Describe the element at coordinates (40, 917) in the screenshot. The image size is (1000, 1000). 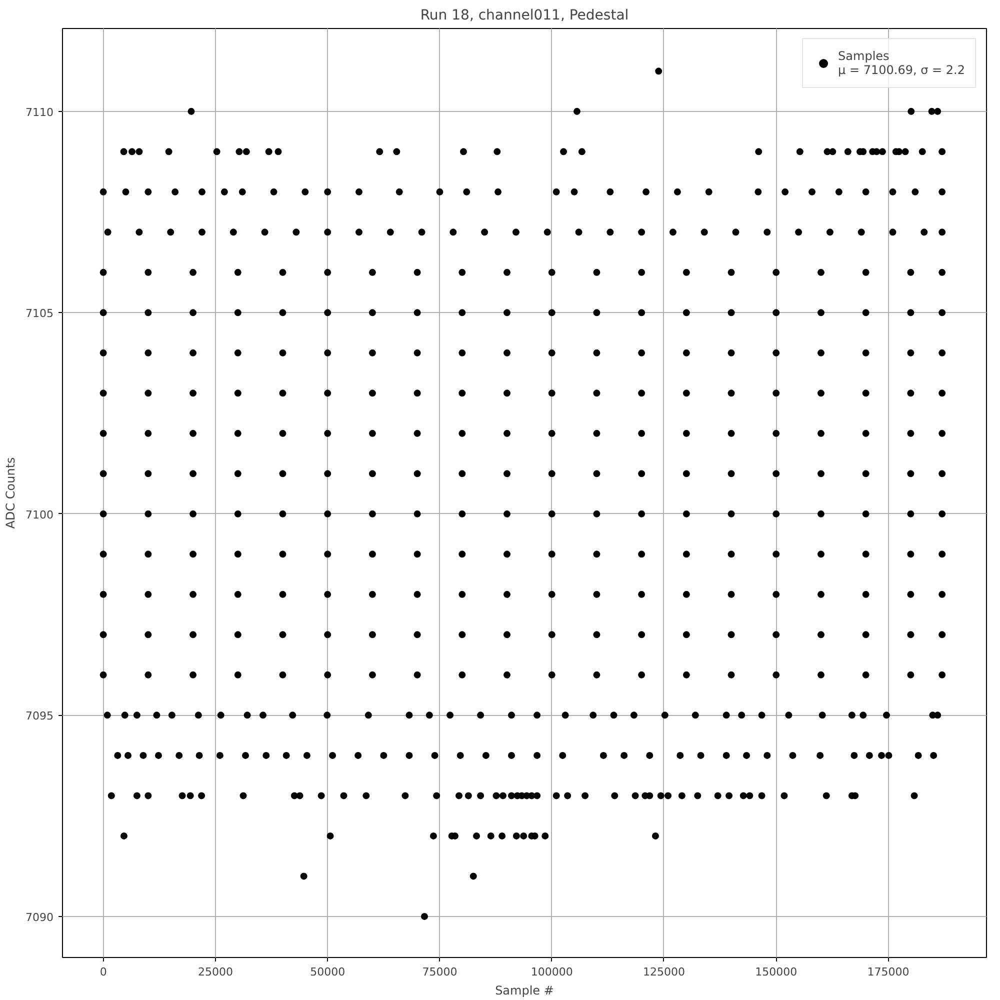
I see `y-tick-label: 7090` at that location.